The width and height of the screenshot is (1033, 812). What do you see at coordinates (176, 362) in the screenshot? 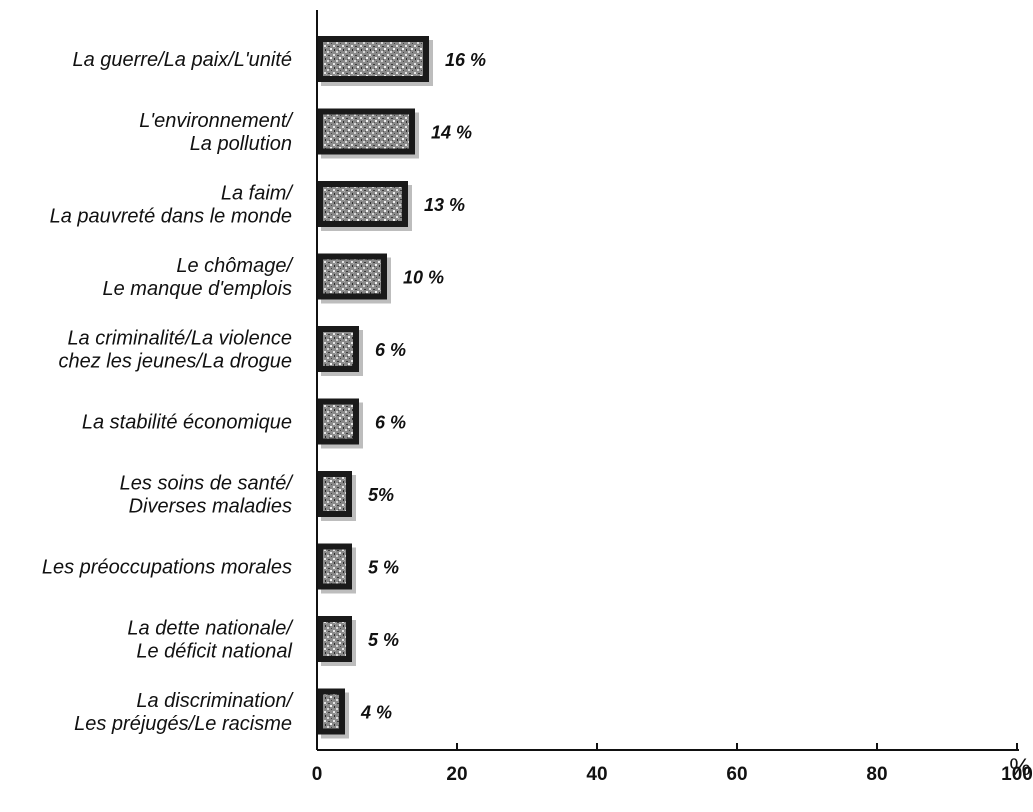
I see `category-label: chez les jeunes/La drogue` at bounding box center [176, 362].